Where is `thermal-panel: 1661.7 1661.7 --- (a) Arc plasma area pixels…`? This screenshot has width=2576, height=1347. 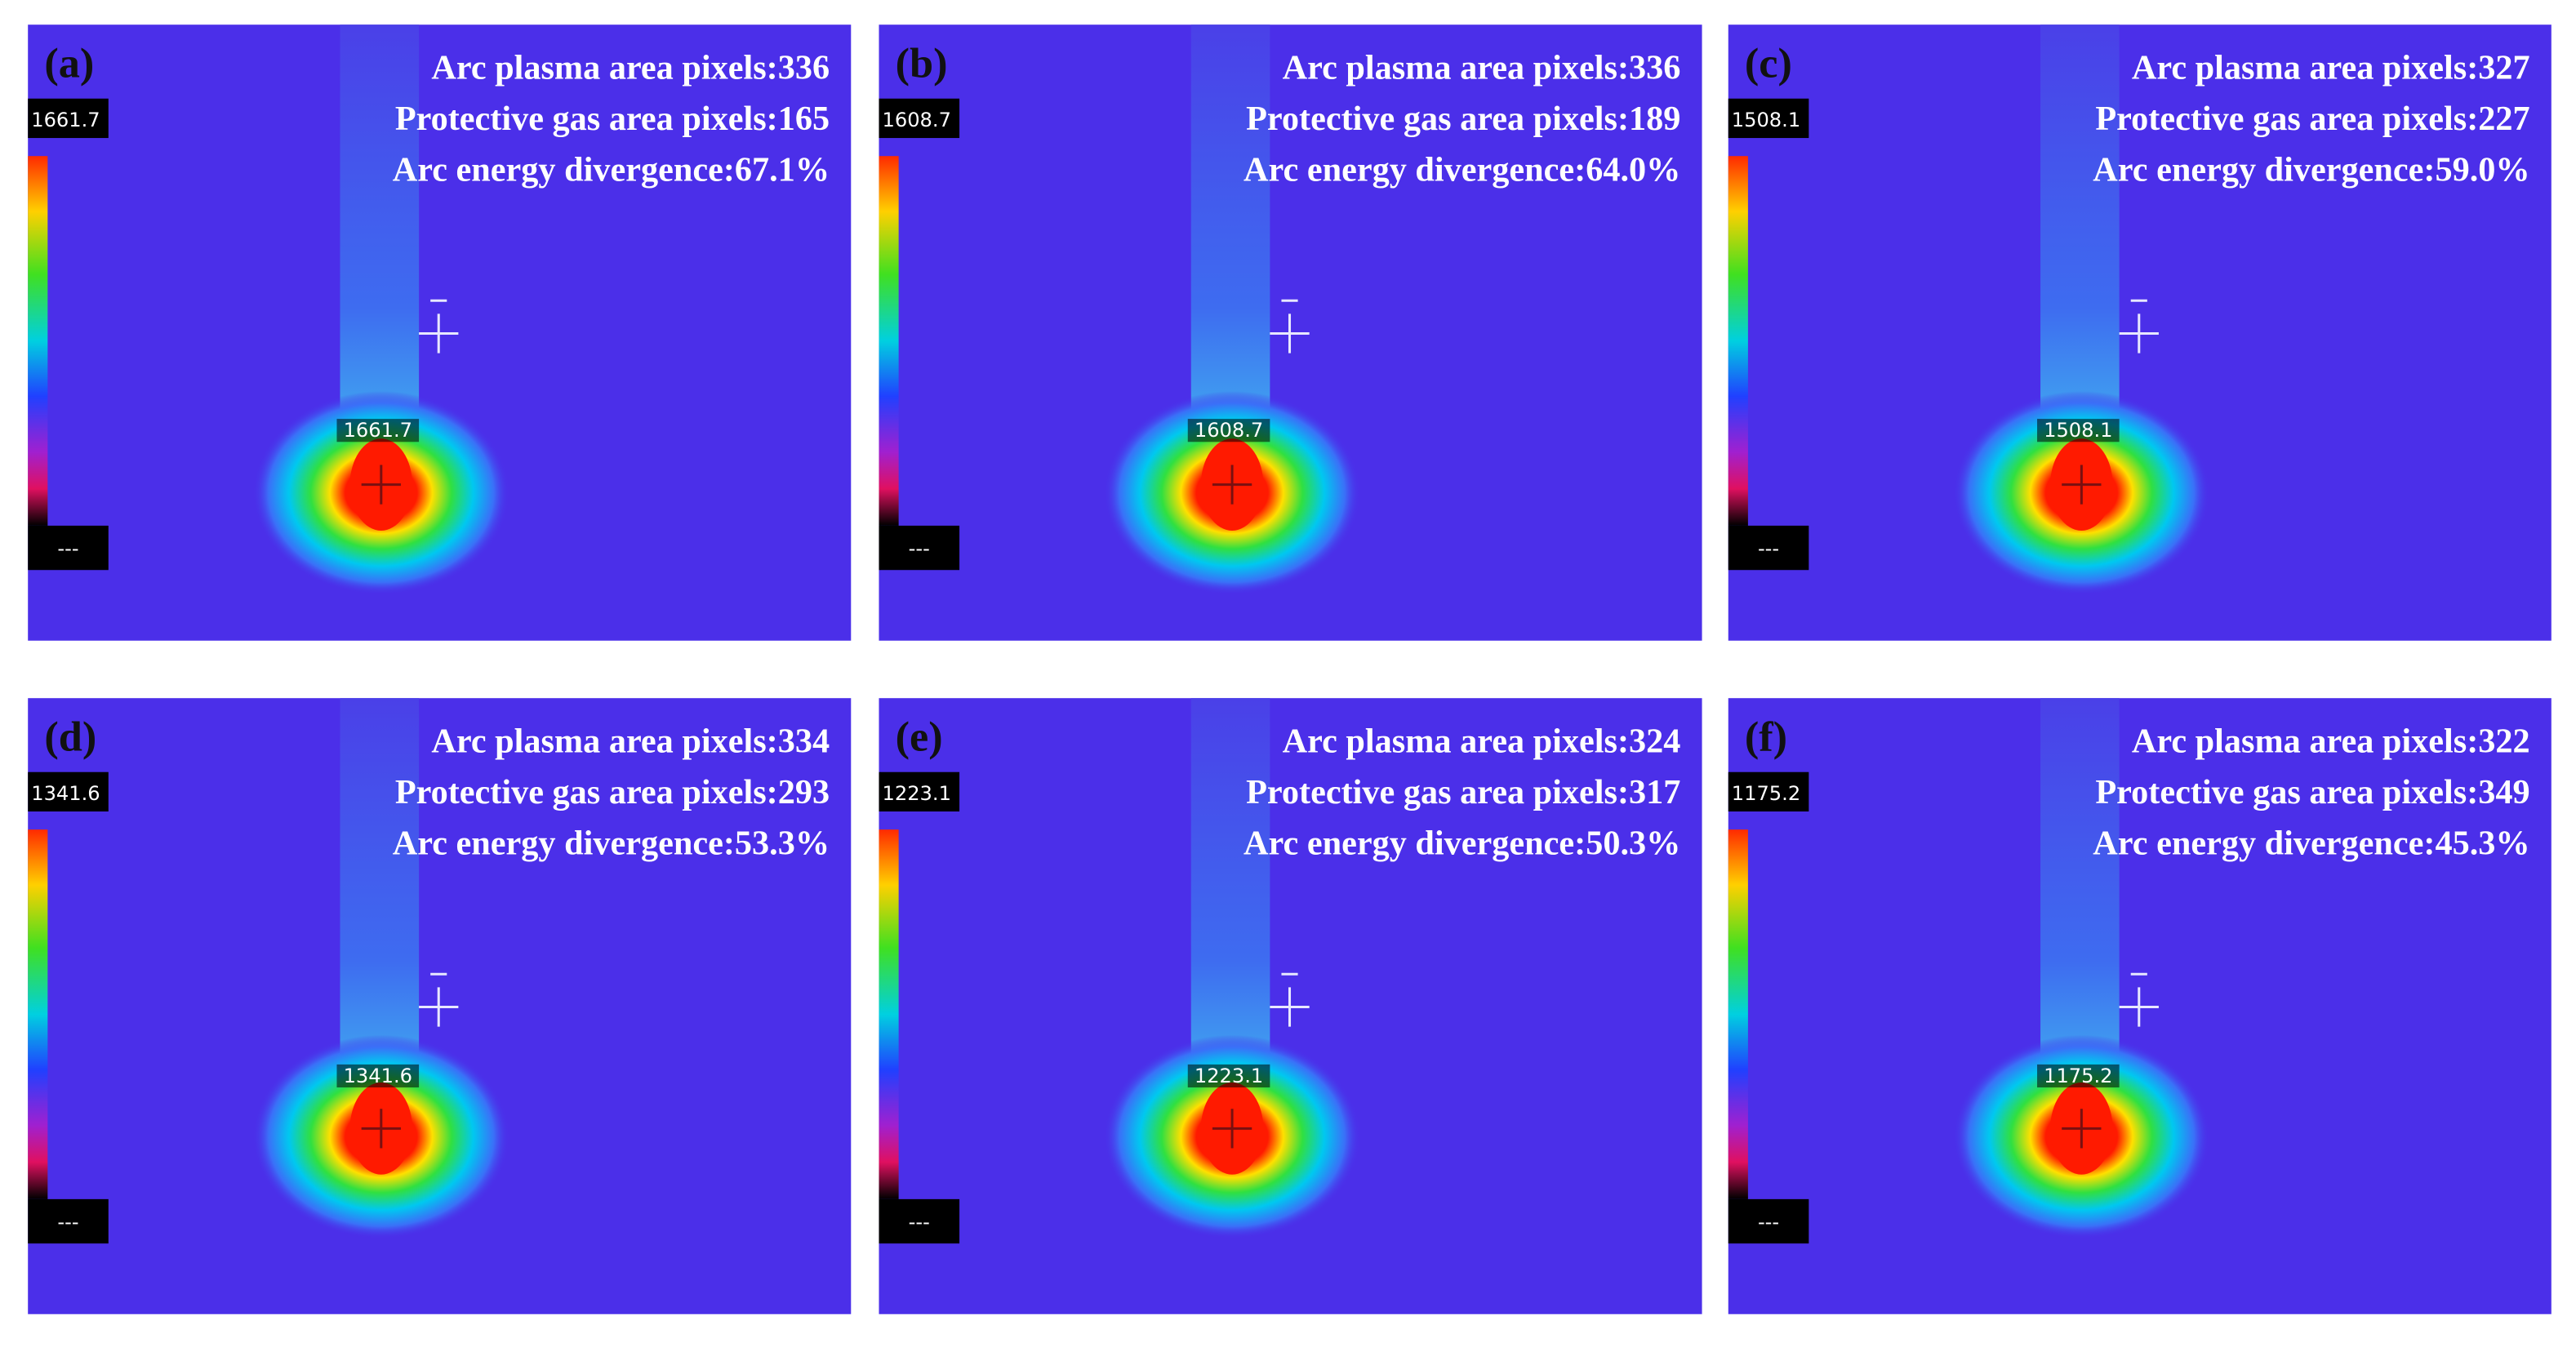 thermal-panel: 1661.7 1661.7 --- (a) Arc plasma area pixels… is located at coordinates (440, 332).